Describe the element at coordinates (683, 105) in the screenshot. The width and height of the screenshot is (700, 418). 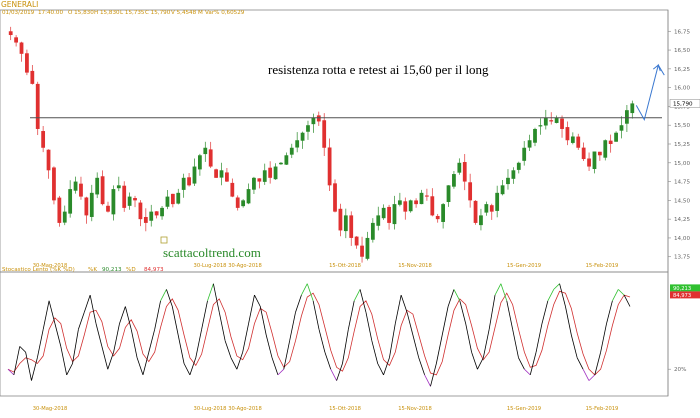
I see `last-price-label: 15,790` at that location.